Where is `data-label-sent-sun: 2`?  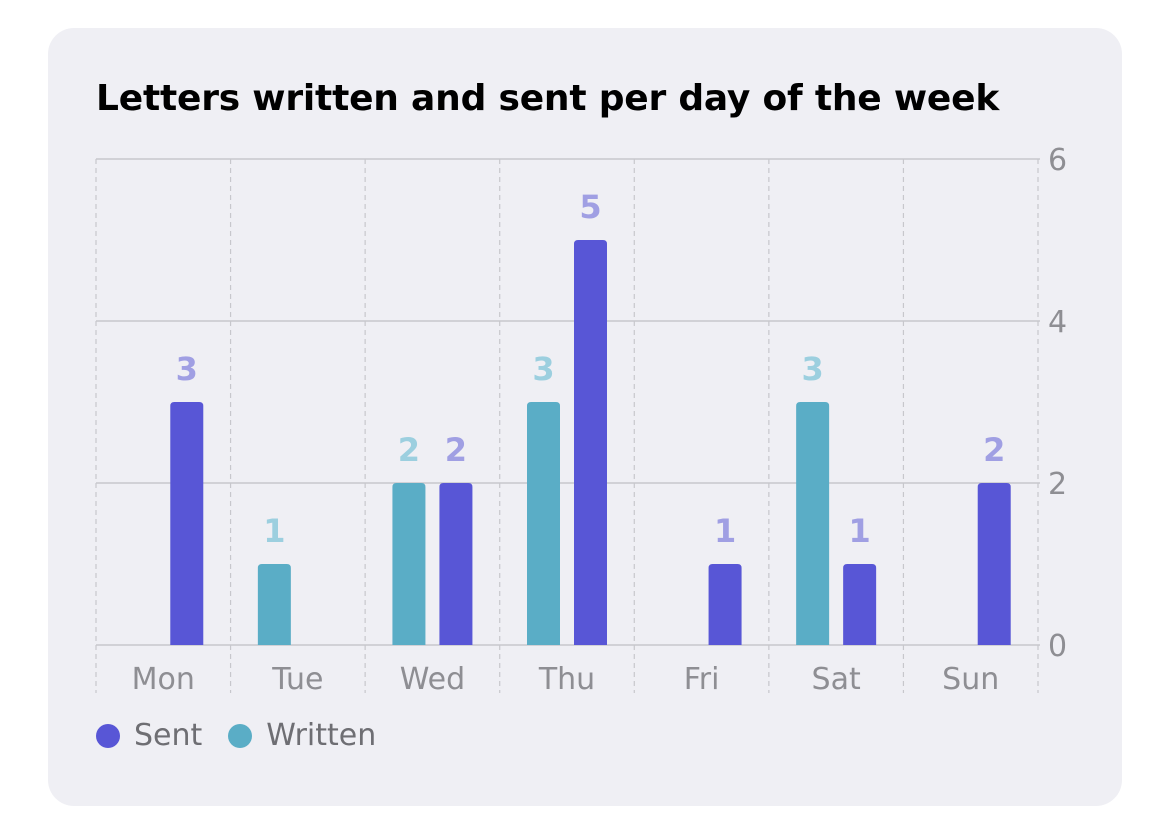
data-label-sent-sun: 2 is located at coordinates (994, 450).